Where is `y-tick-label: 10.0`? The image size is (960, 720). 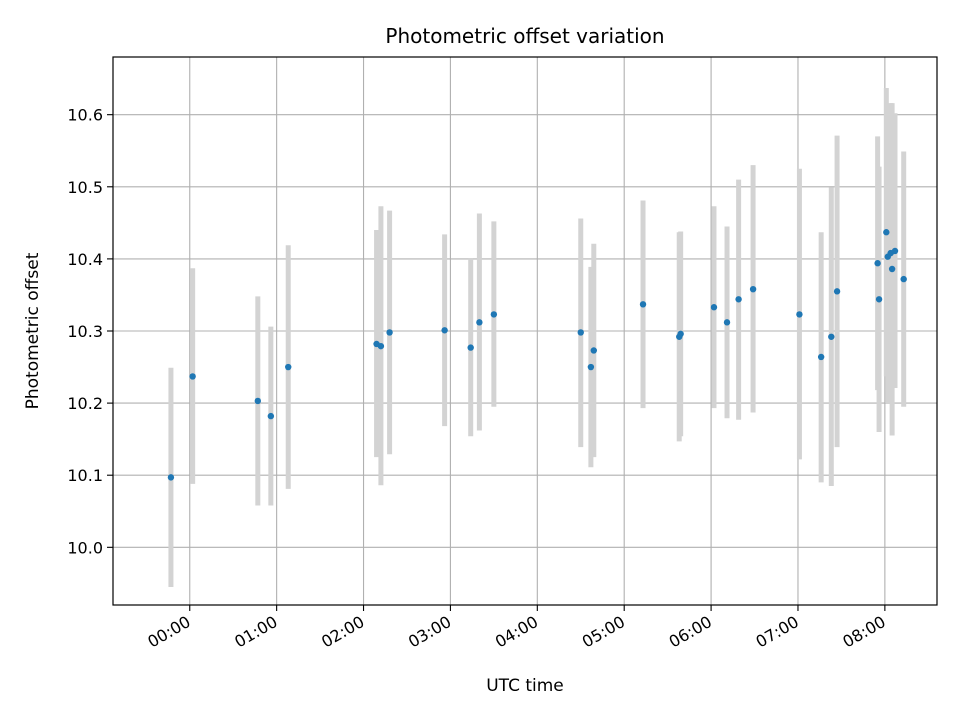 y-tick-label: 10.0 is located at coordinates (85, 547).